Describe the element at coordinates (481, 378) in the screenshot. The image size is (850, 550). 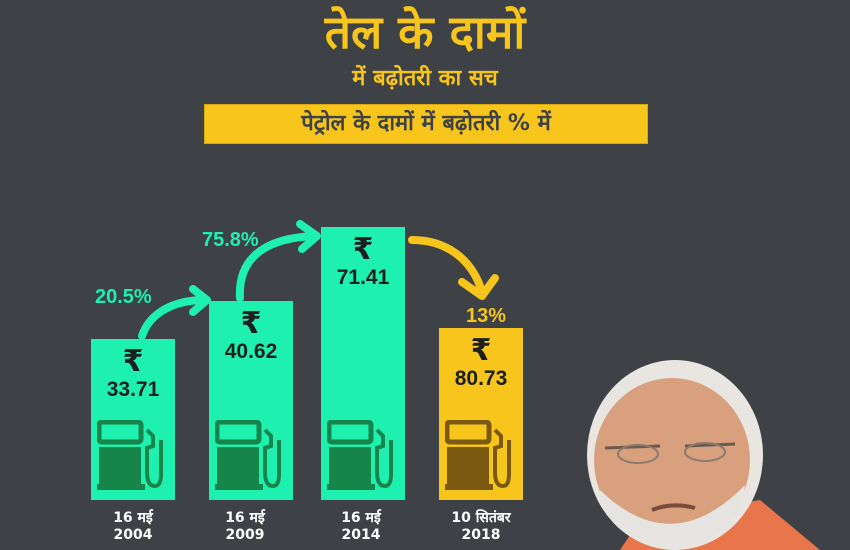
I see `bar-value: 80.73` at that location.